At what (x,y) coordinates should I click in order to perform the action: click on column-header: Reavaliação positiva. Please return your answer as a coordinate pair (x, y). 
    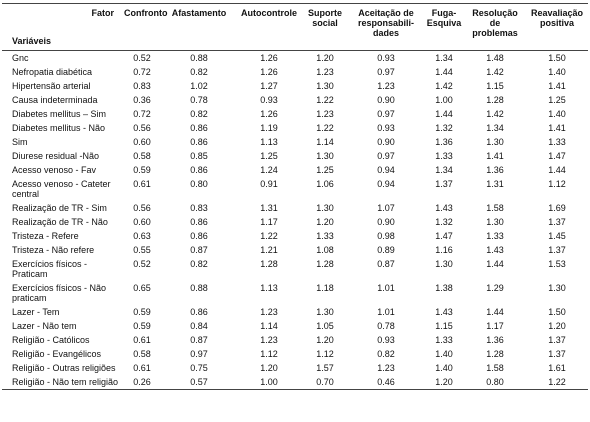
    Looking at the image, I should click on (557, 27).